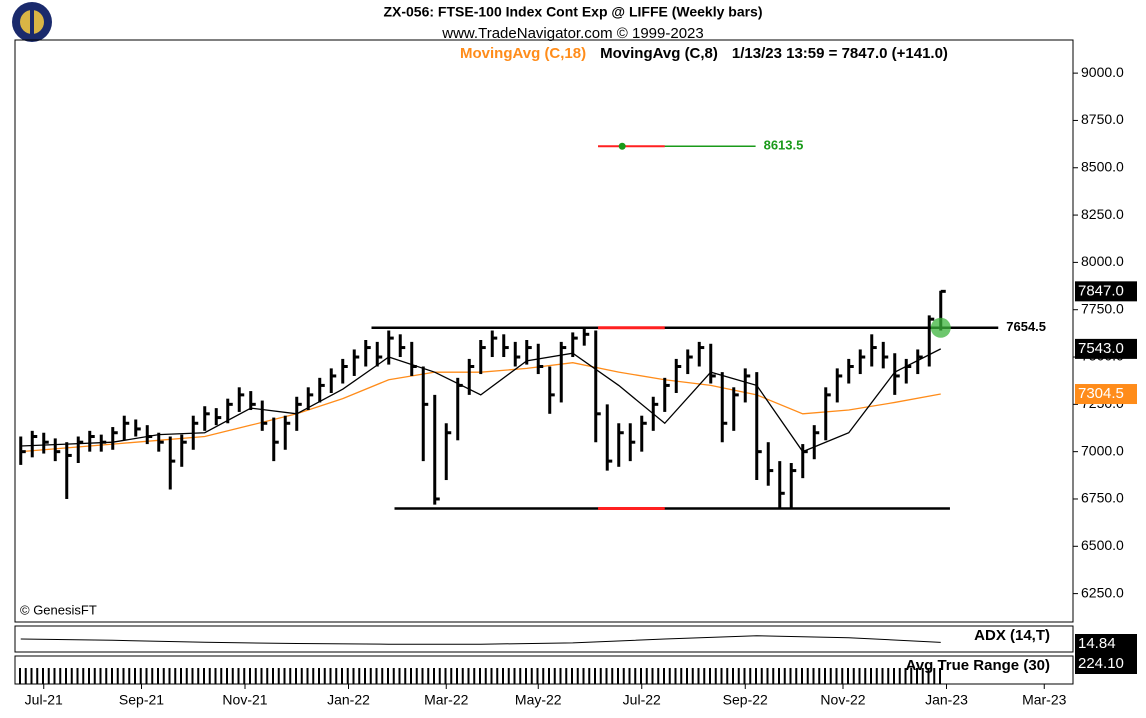 Image resolution: width=1146 pixels, height=718 pixels. I want to click on legend-entry: MovingAvg (C,8), so click(659, 53).